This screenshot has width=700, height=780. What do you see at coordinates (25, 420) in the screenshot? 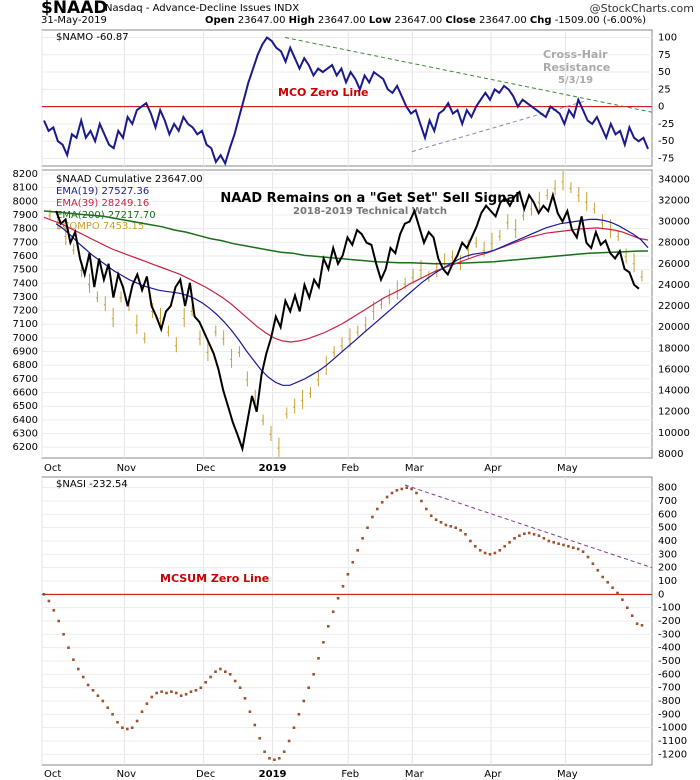
I see `naad-left-tick-label: 6400` at bounding box center [25, 420].